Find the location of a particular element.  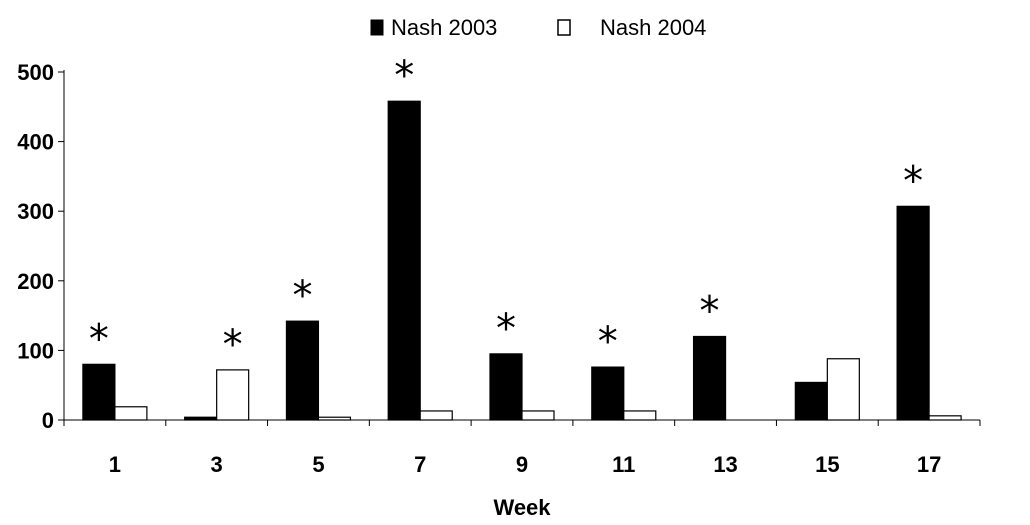

legend-label-nash-2004: Nash 2004 is located at coordinates (653, 27).